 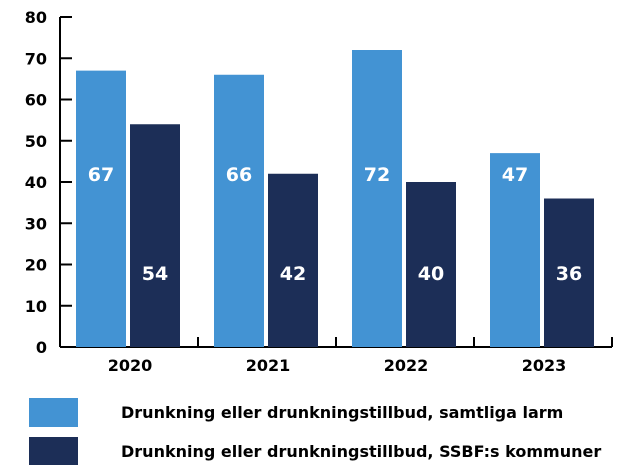 I want to click on data-label: 47, so click(x=515, y=175).